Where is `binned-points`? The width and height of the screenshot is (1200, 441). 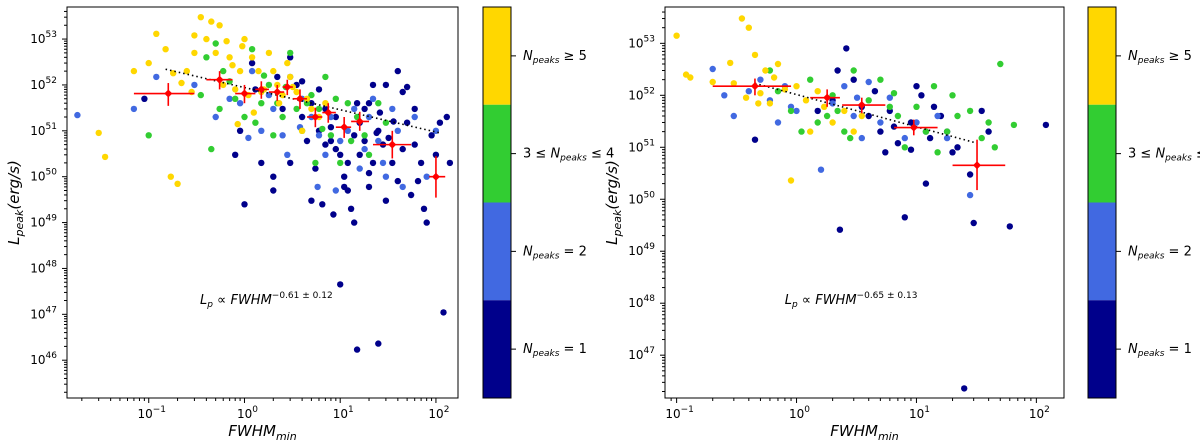
binned-points is located at coordinates (859, 134).